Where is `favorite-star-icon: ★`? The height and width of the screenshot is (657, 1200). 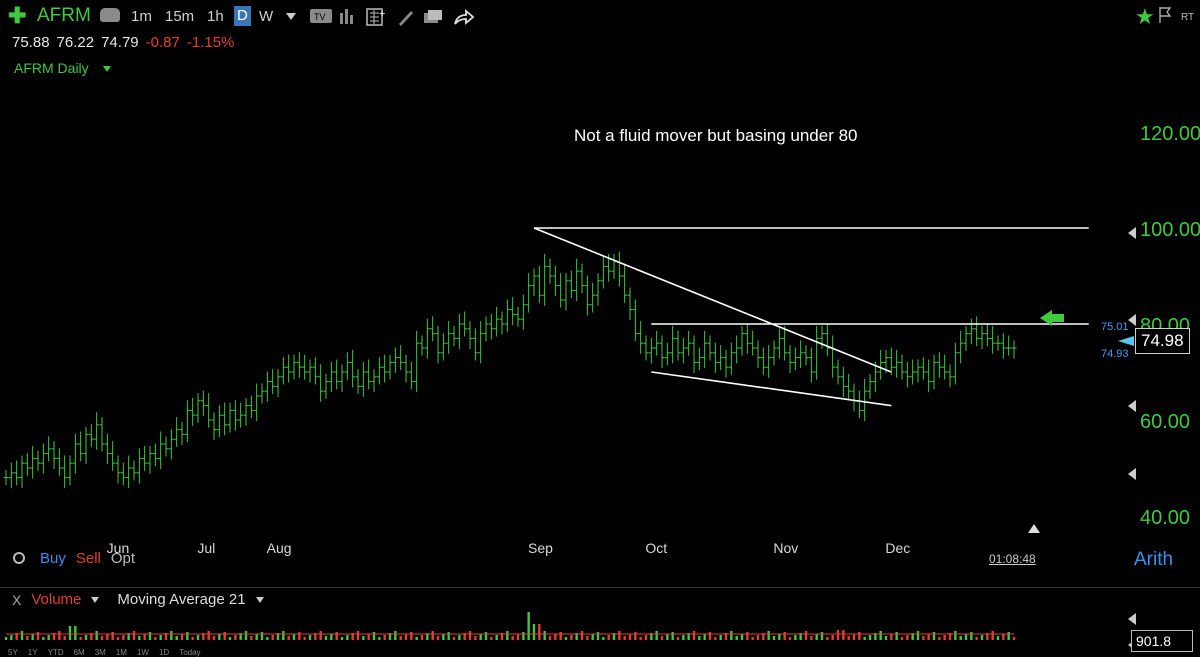
favorite-star-icon: ★ is located at coordinates (1145, 16).